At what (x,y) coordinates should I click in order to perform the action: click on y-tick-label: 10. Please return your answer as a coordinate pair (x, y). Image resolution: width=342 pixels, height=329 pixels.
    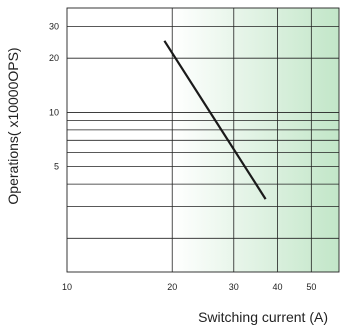
    Looking at the image, I should click on (54, 112).